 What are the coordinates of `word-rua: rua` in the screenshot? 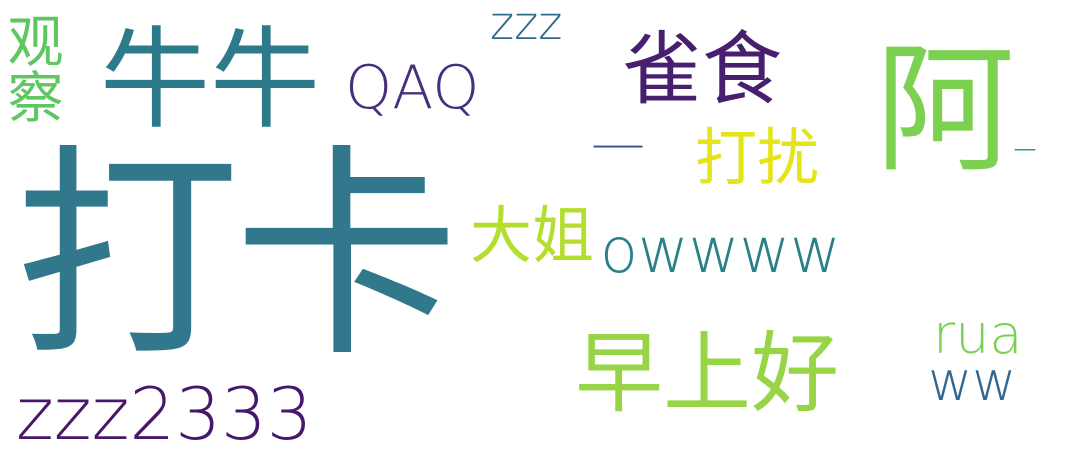 It's located at (978, 334).